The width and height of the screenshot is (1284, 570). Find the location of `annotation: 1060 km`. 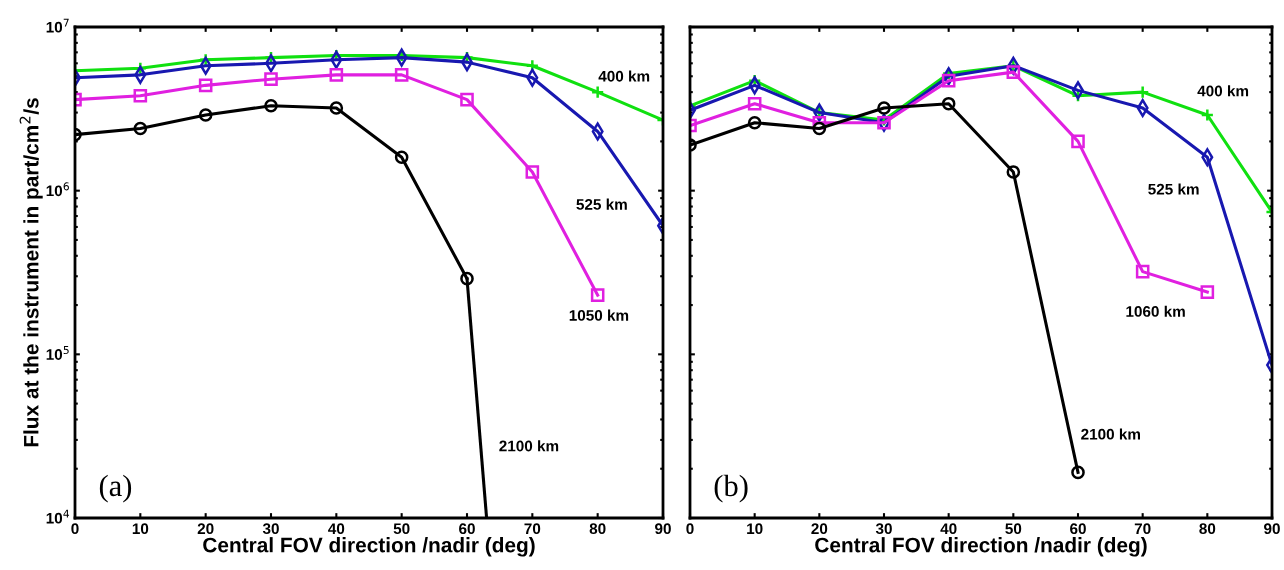

annotation: 1060 km is located at coordinates (1155, 311).